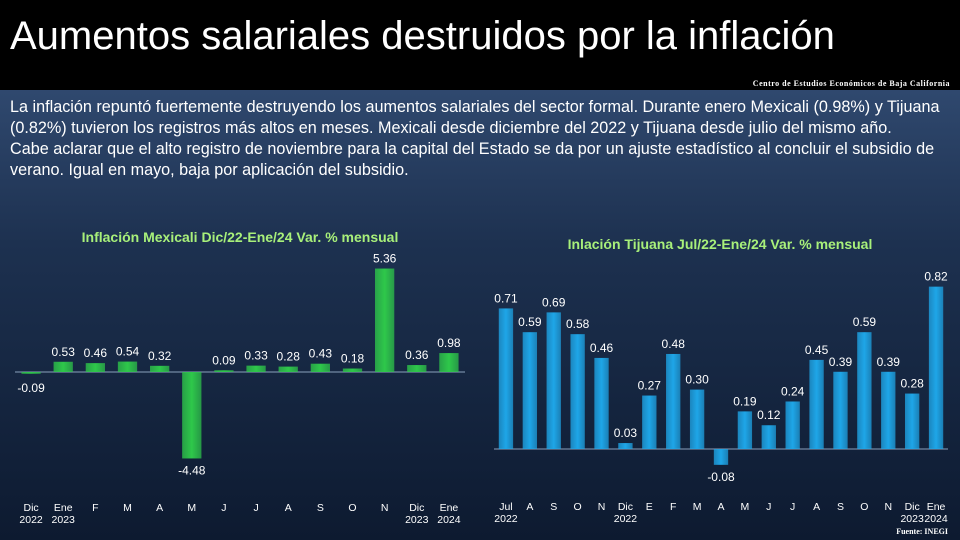 This screenshot has height=540, width=960. What do you see at coordinates (321, 354) in the screenshot?
I see `data-label: 0.43` at bounding box center [321, 354].